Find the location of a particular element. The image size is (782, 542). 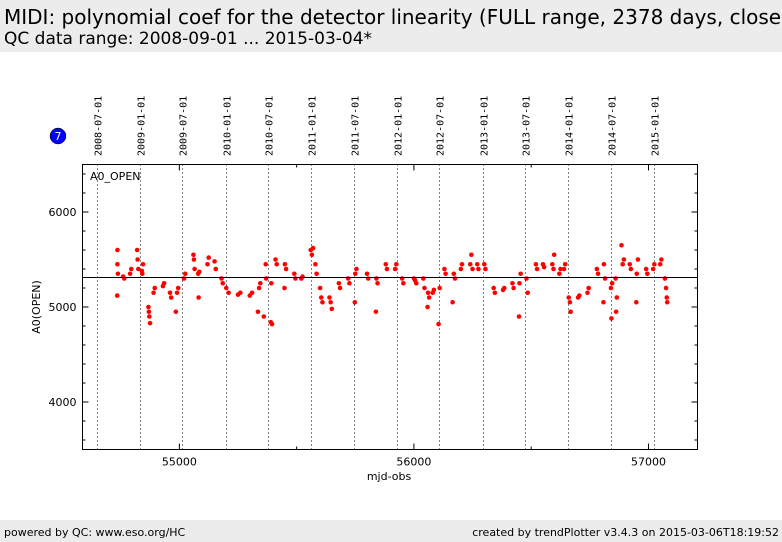

date-label: 2012-07-01 is located at coordinates (441, 126).